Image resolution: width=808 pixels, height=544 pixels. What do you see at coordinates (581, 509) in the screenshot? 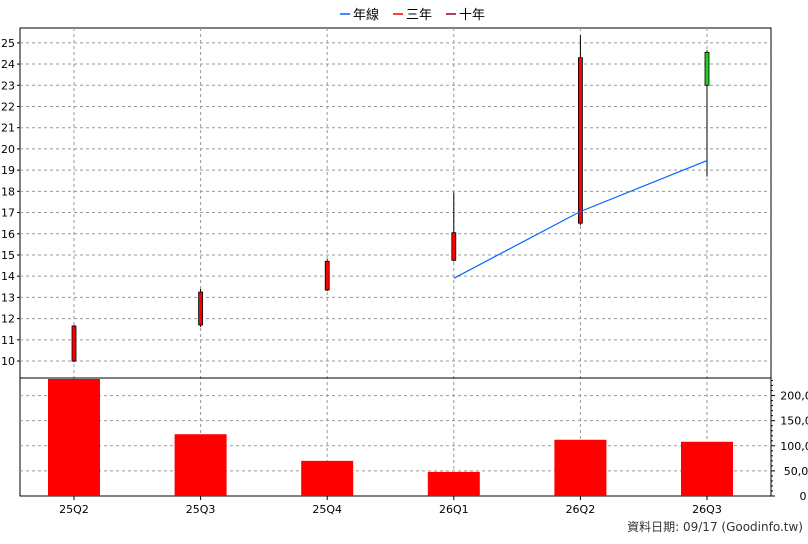
I see `x-tick-label-26Q2: 26Q2` at bounding box center [581, 509].